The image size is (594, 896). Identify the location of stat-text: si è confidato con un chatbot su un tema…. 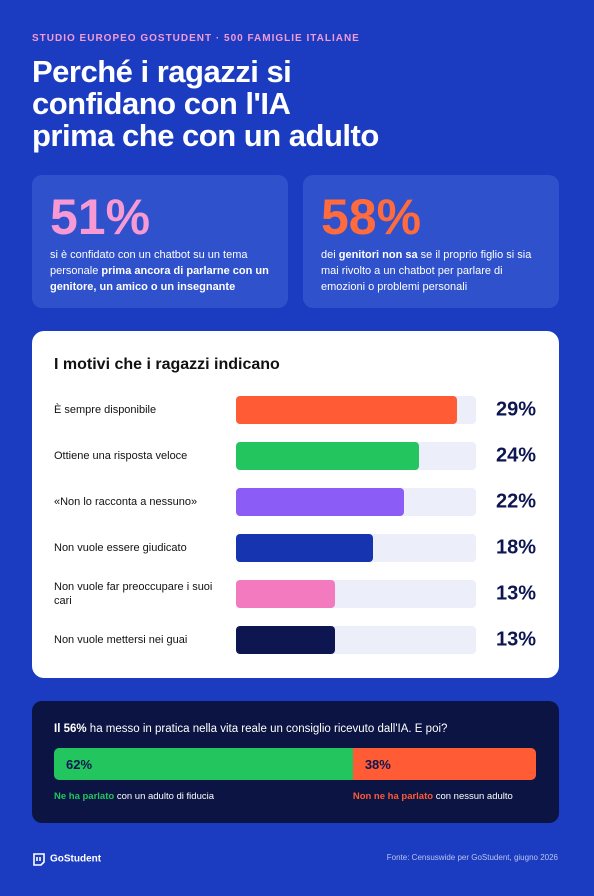
(160, 271).